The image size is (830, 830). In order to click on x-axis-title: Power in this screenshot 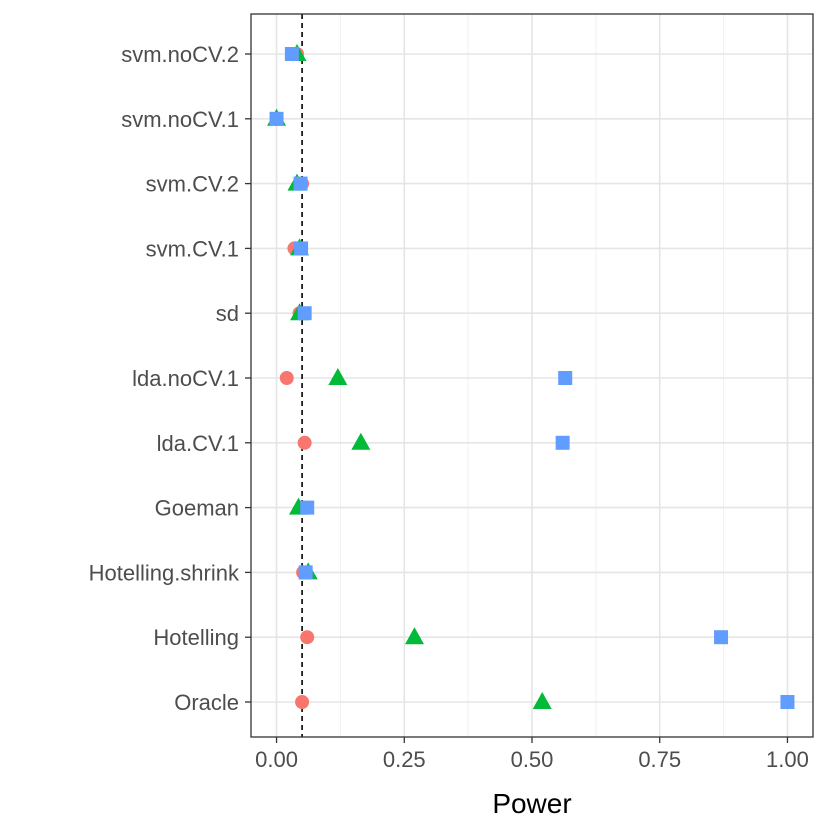, I will do `click(531, 803)`.